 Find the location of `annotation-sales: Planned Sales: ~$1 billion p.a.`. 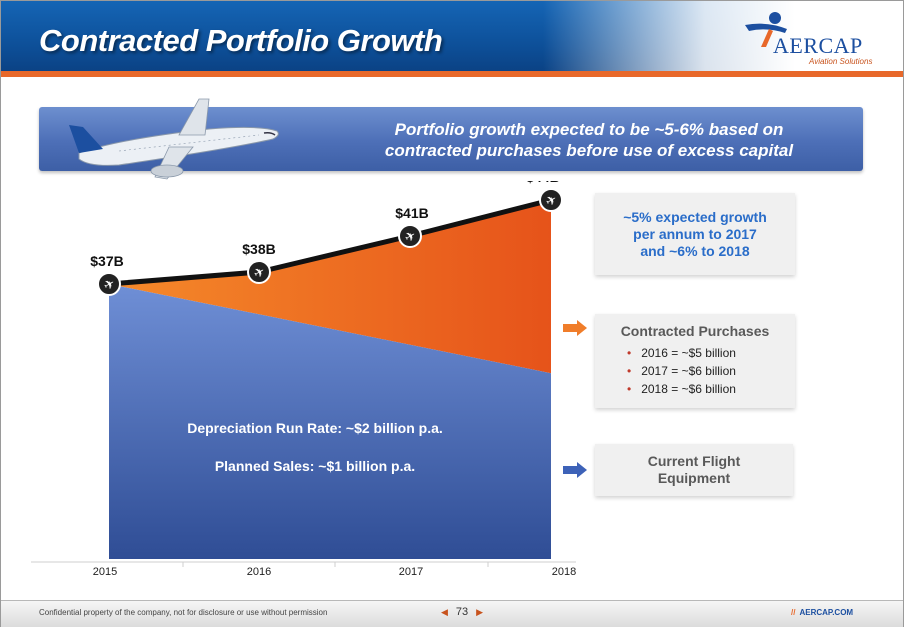

annotation-sales: Planned Sales: ~$1 billion p.a. is located at coordinates (315, 466).